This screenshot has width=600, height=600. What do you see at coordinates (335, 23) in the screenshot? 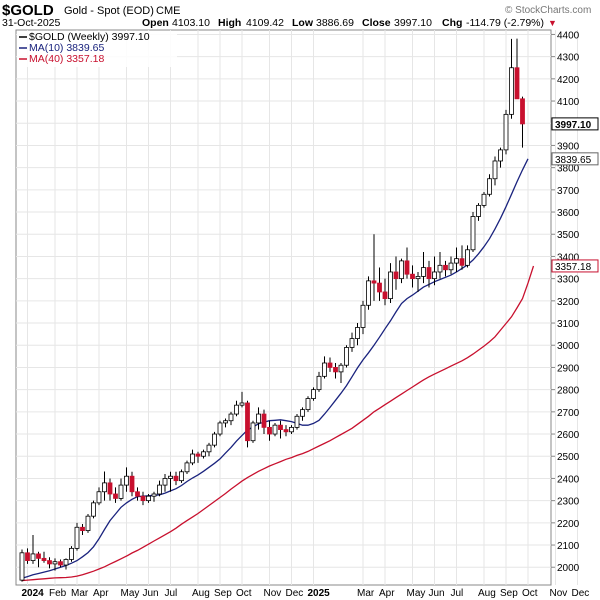
I see `low-value: 3886.69` at bounding box center [335, 23].